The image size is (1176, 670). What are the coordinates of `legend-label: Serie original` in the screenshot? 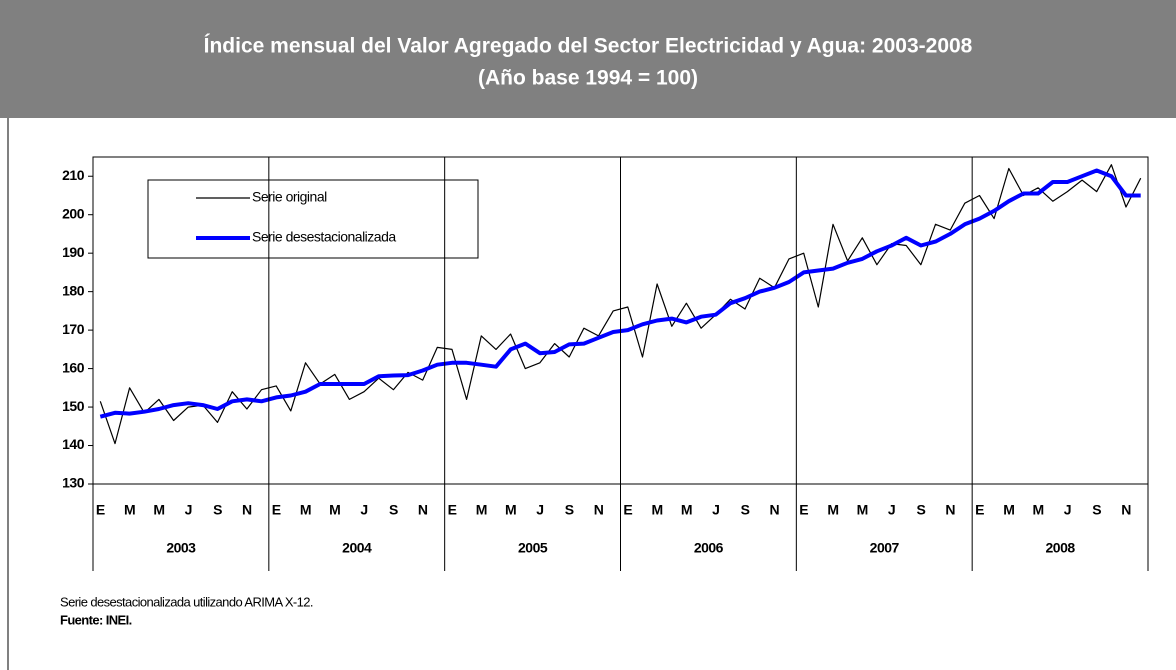 It's located at (289, 197).